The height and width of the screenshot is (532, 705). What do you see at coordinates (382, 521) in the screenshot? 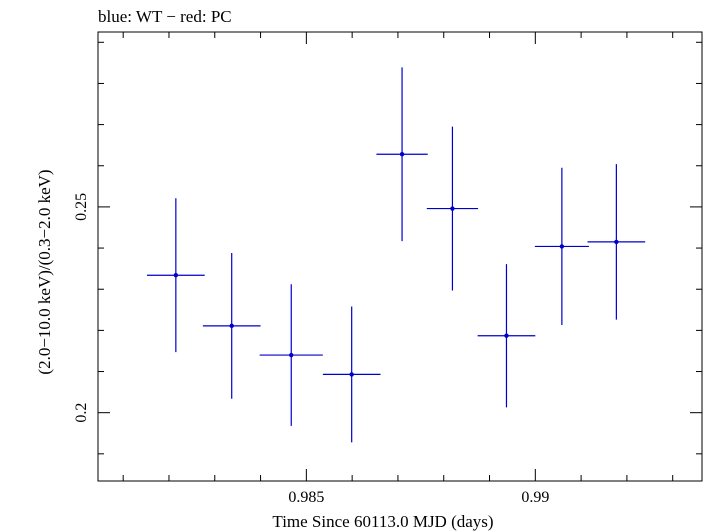
I see `x-axis-label: Time Since 60113.0 MJD (days)` at bounding box center [382, 521].